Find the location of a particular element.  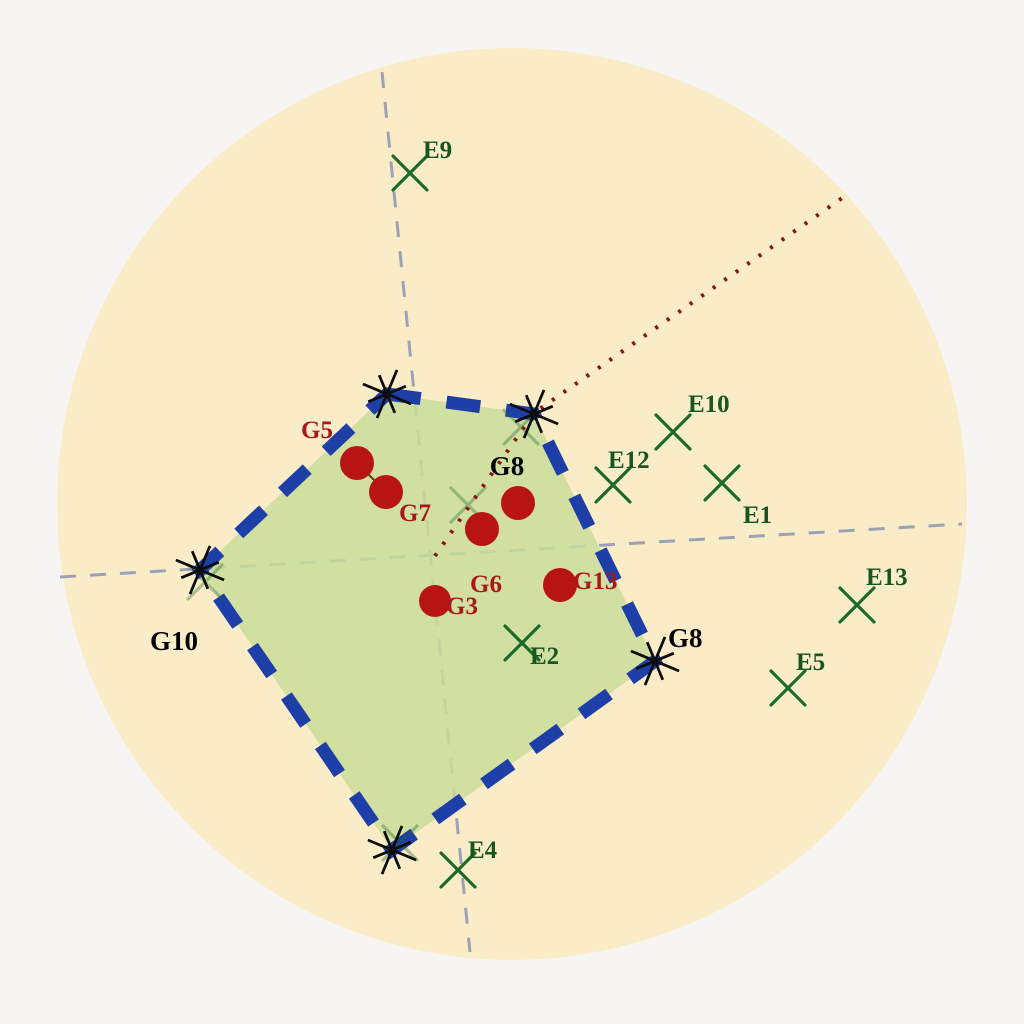

event-marker-e5 is located at coordinates (788, 688).